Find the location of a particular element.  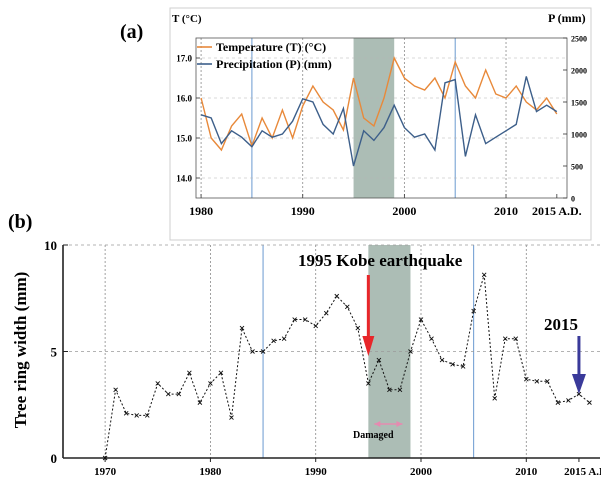

panel-a-label: (a) is located at coordinates (131, 32).